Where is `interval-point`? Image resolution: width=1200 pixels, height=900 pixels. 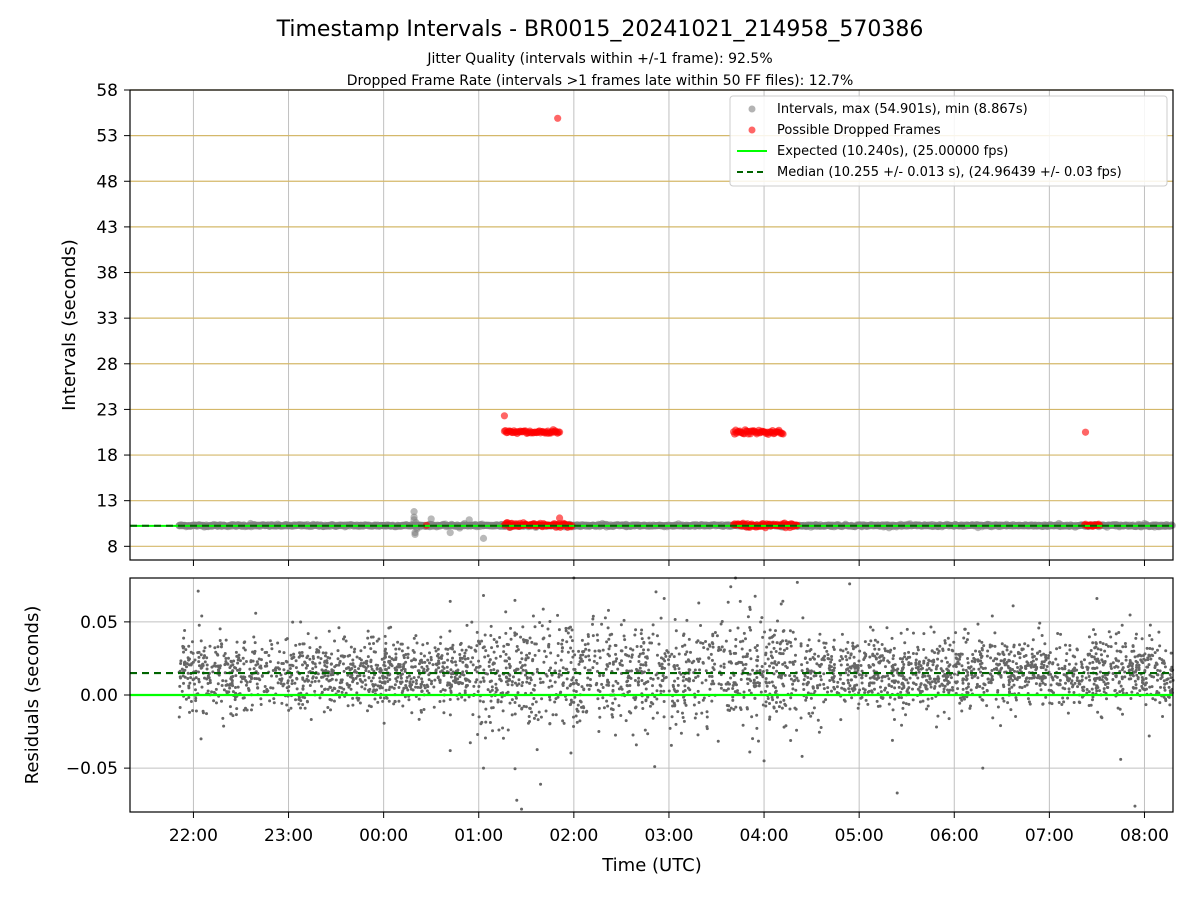
interval-point is located at coordinates (987, 524).